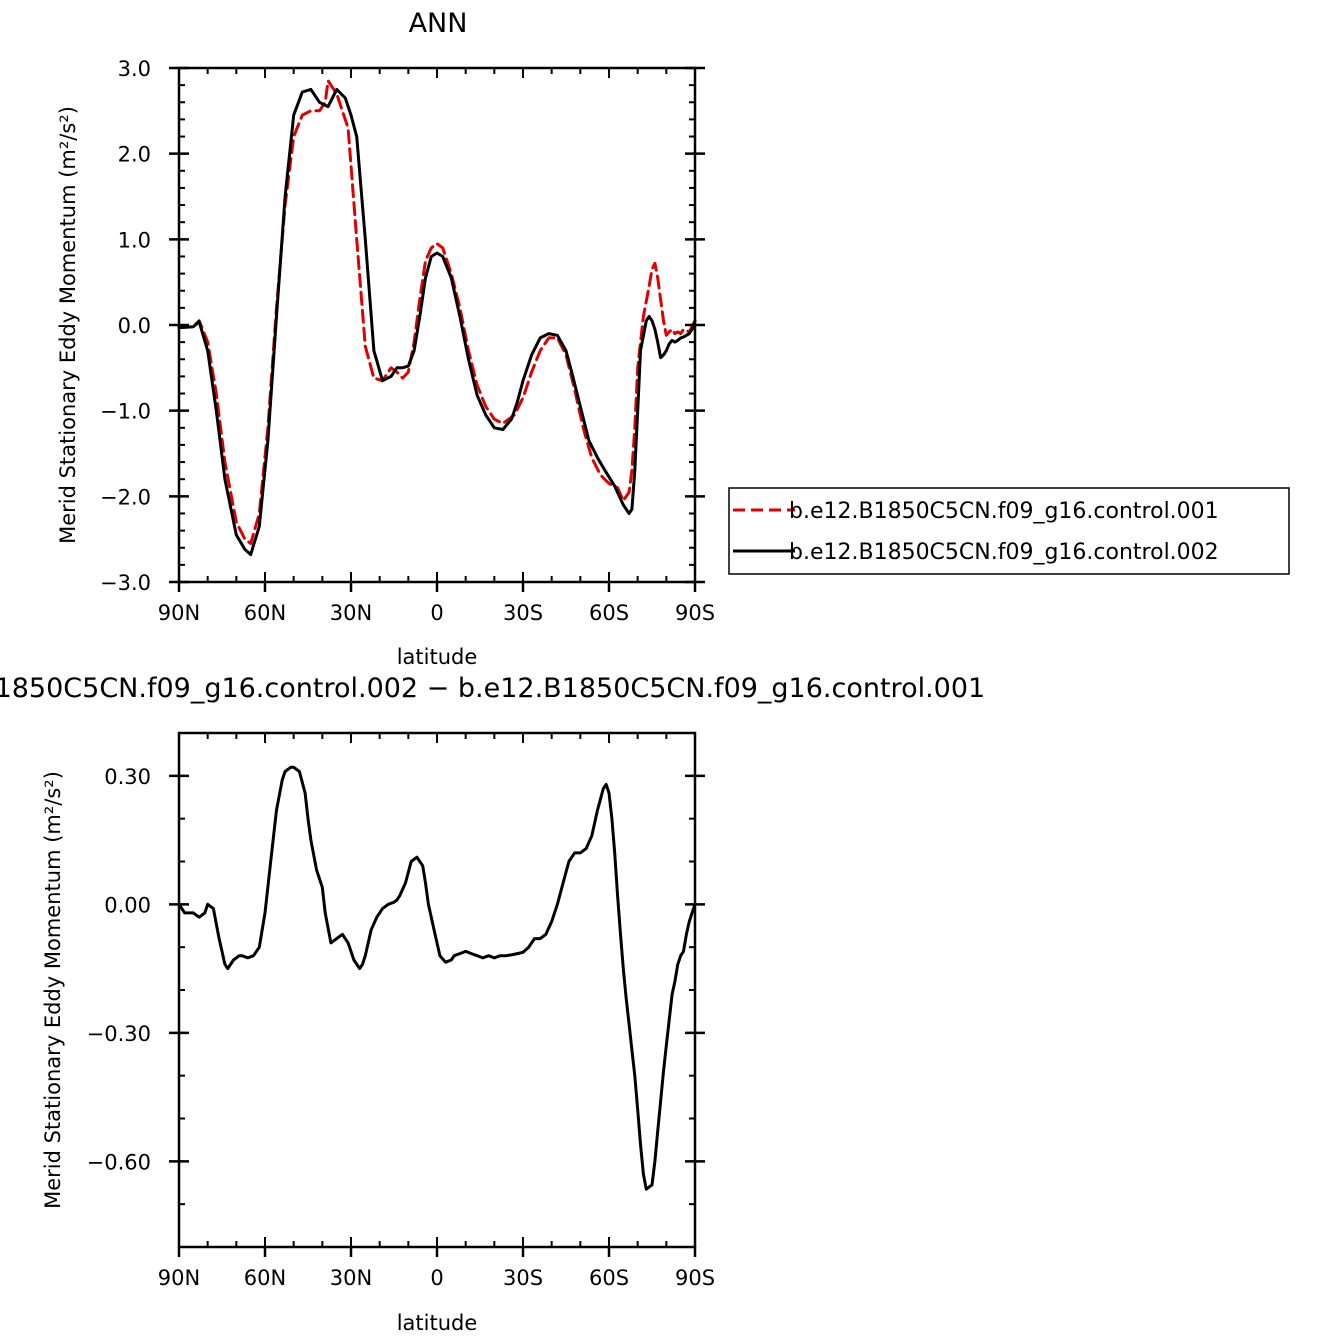  What do you see at coordinates (695, 1278) in the screenshot?
I see `bottom-x-tick-label: 90S` at bounding box center [695, 1278].